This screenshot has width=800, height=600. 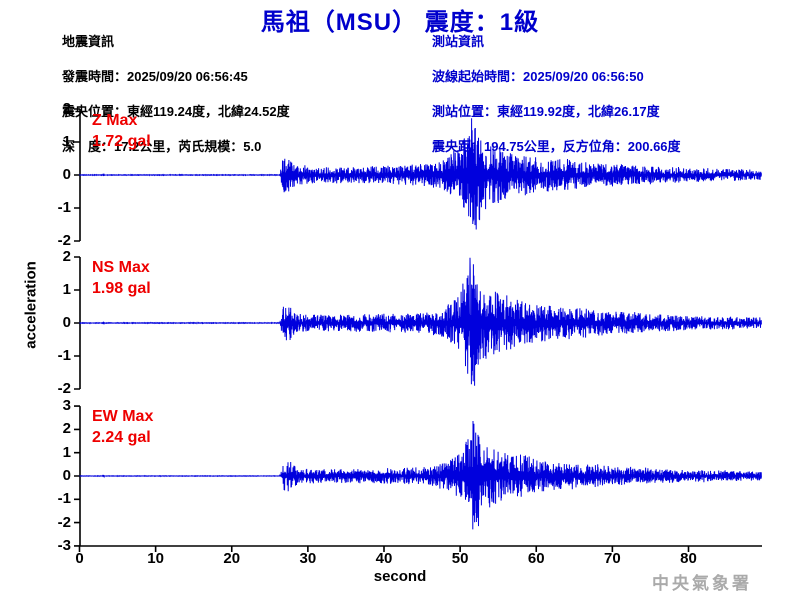 What do you see at coordinates (31, 305) in the screenshot?
I see `y-axis-title: acceleration` at bounding box center [31, 305].